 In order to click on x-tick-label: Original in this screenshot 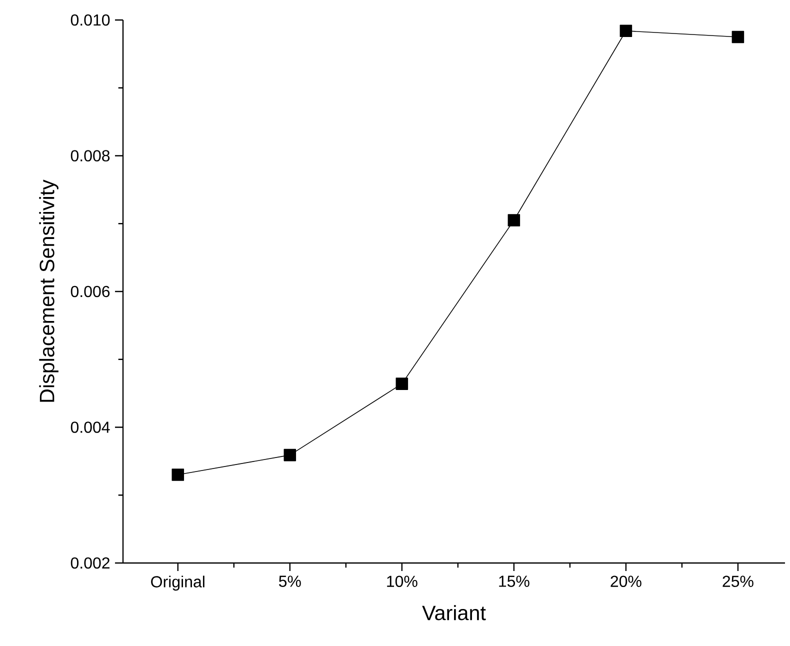, I will do `click(177, 583)`.